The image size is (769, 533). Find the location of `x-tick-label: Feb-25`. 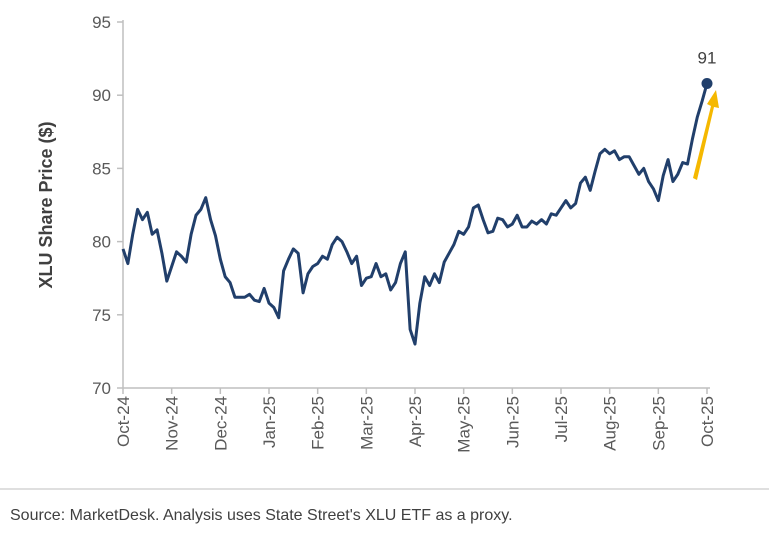

x-tick-label: Feb-25 is located at coordinates (318, 423).